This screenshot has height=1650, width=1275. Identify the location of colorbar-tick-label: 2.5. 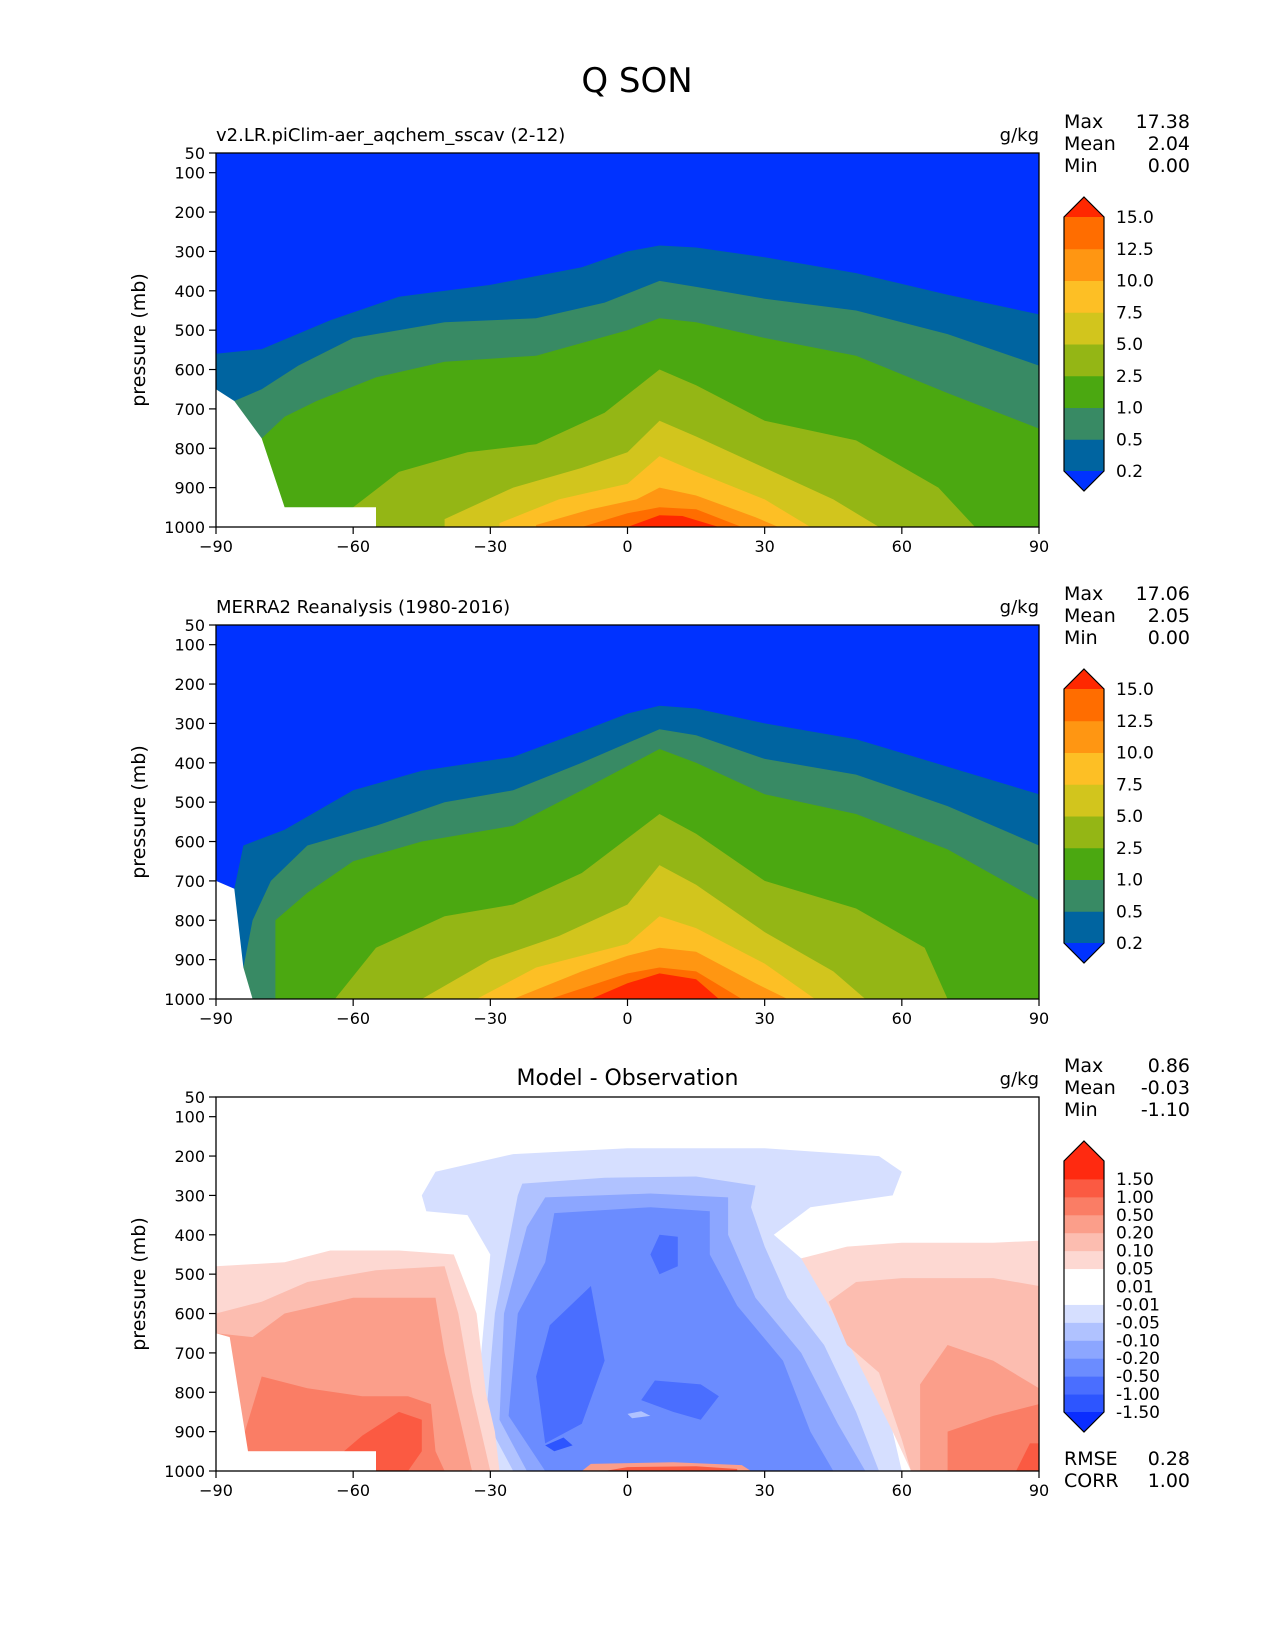
(1129, 377).